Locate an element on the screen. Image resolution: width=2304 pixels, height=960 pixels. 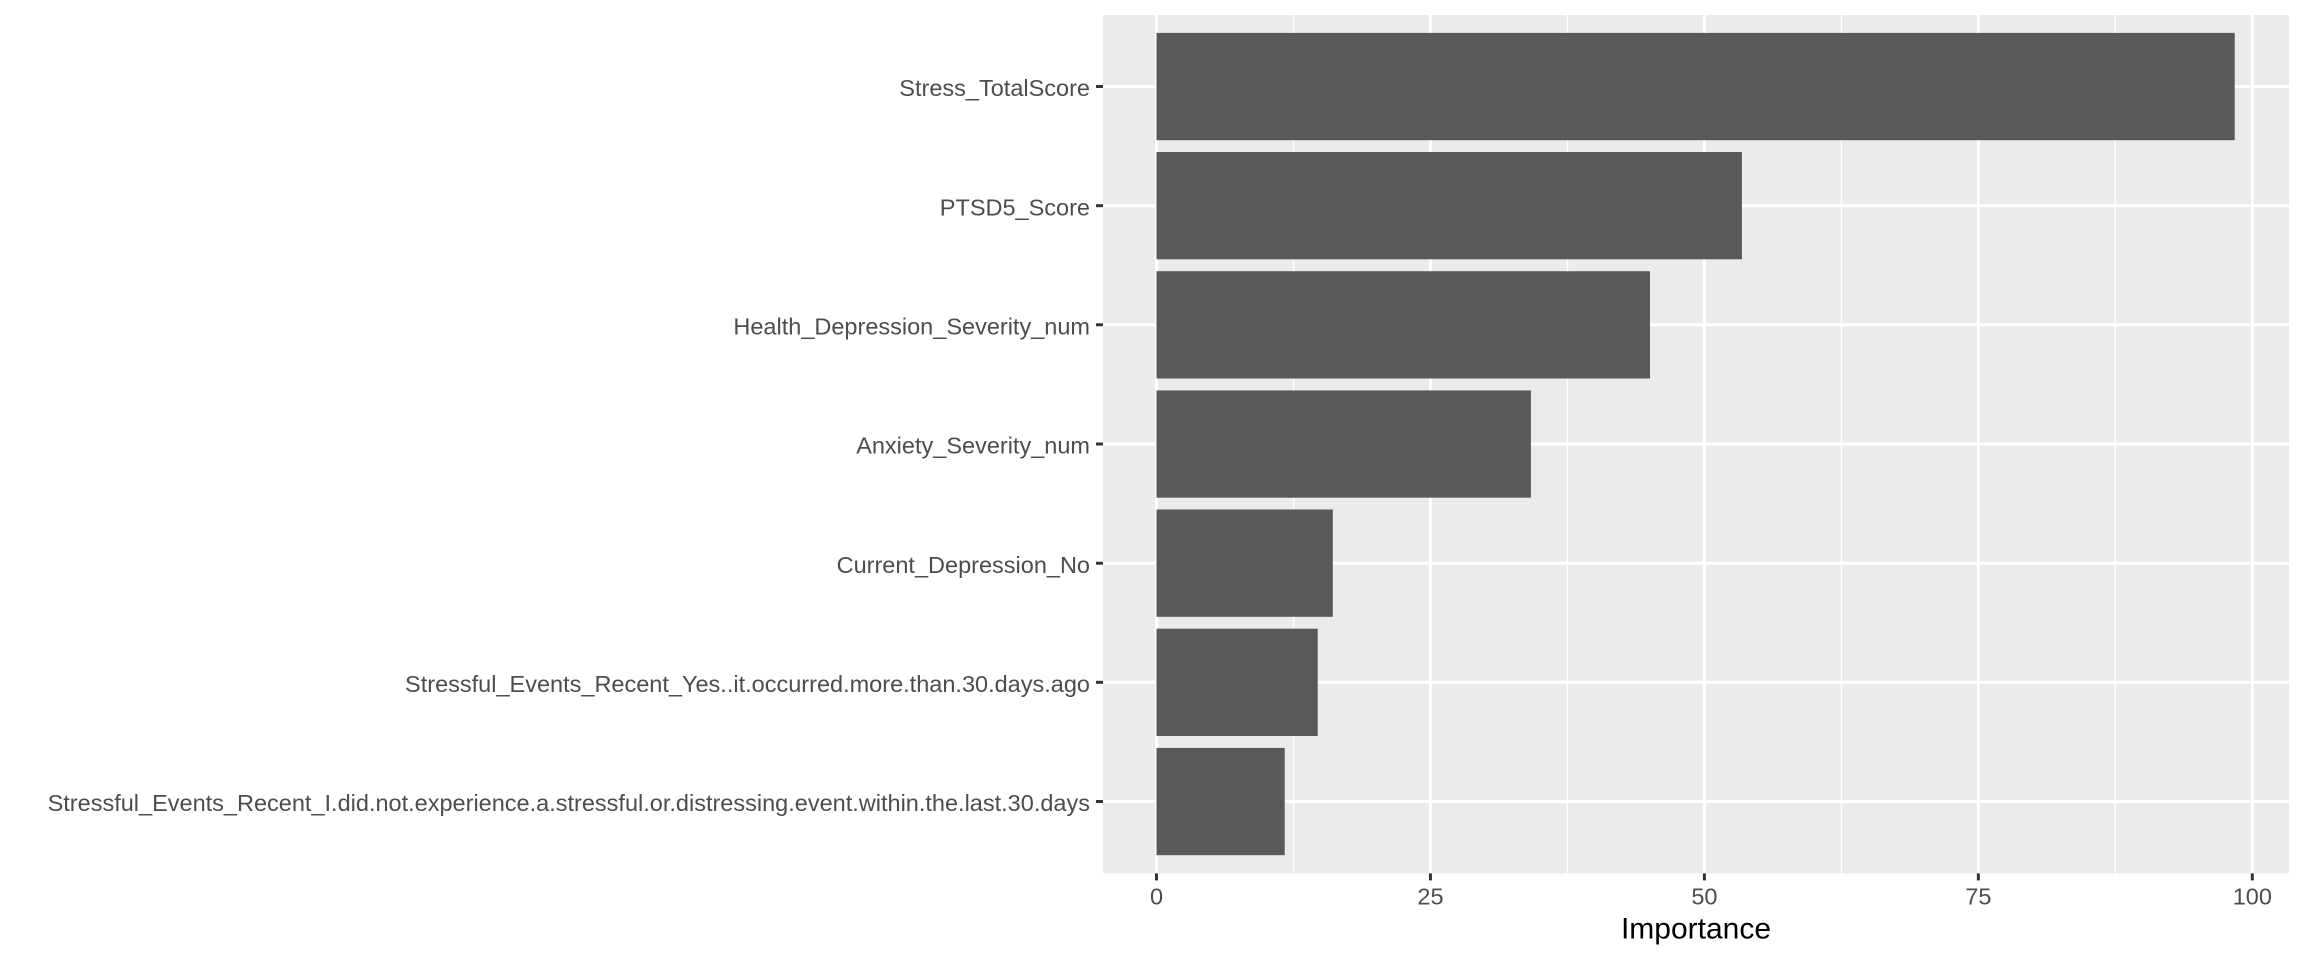
svg-text: PTSD5_Score is located at coordinates (1015, 207).